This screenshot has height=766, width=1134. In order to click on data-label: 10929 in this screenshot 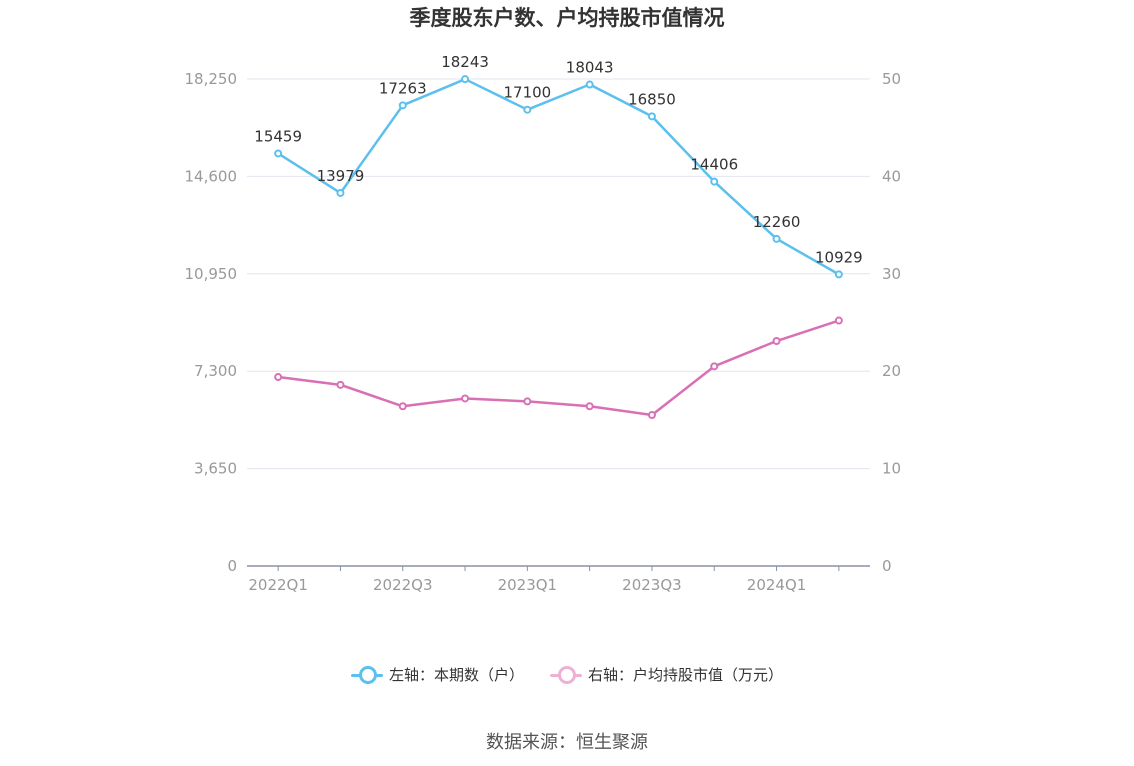, I will do `click(839, 257)`.